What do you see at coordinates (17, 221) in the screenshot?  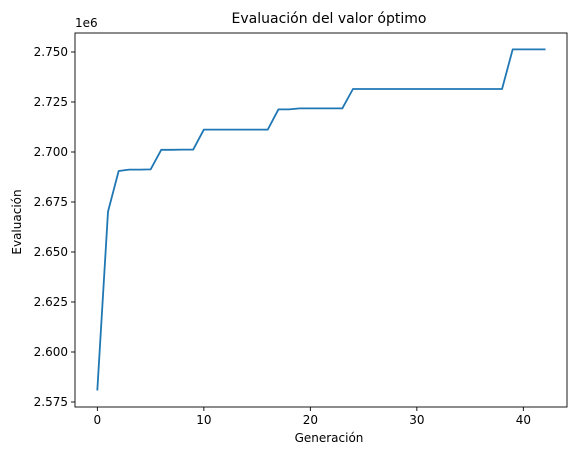 I see `y-axis-label: Evaluación` at bounding box center [17, 221].